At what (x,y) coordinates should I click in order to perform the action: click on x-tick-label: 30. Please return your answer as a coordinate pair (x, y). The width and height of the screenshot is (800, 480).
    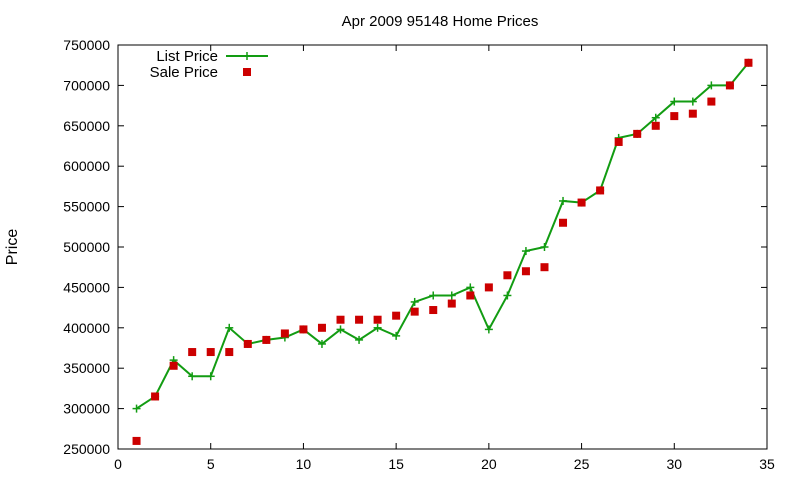
    Looking at the image, I should click on (674, 464).